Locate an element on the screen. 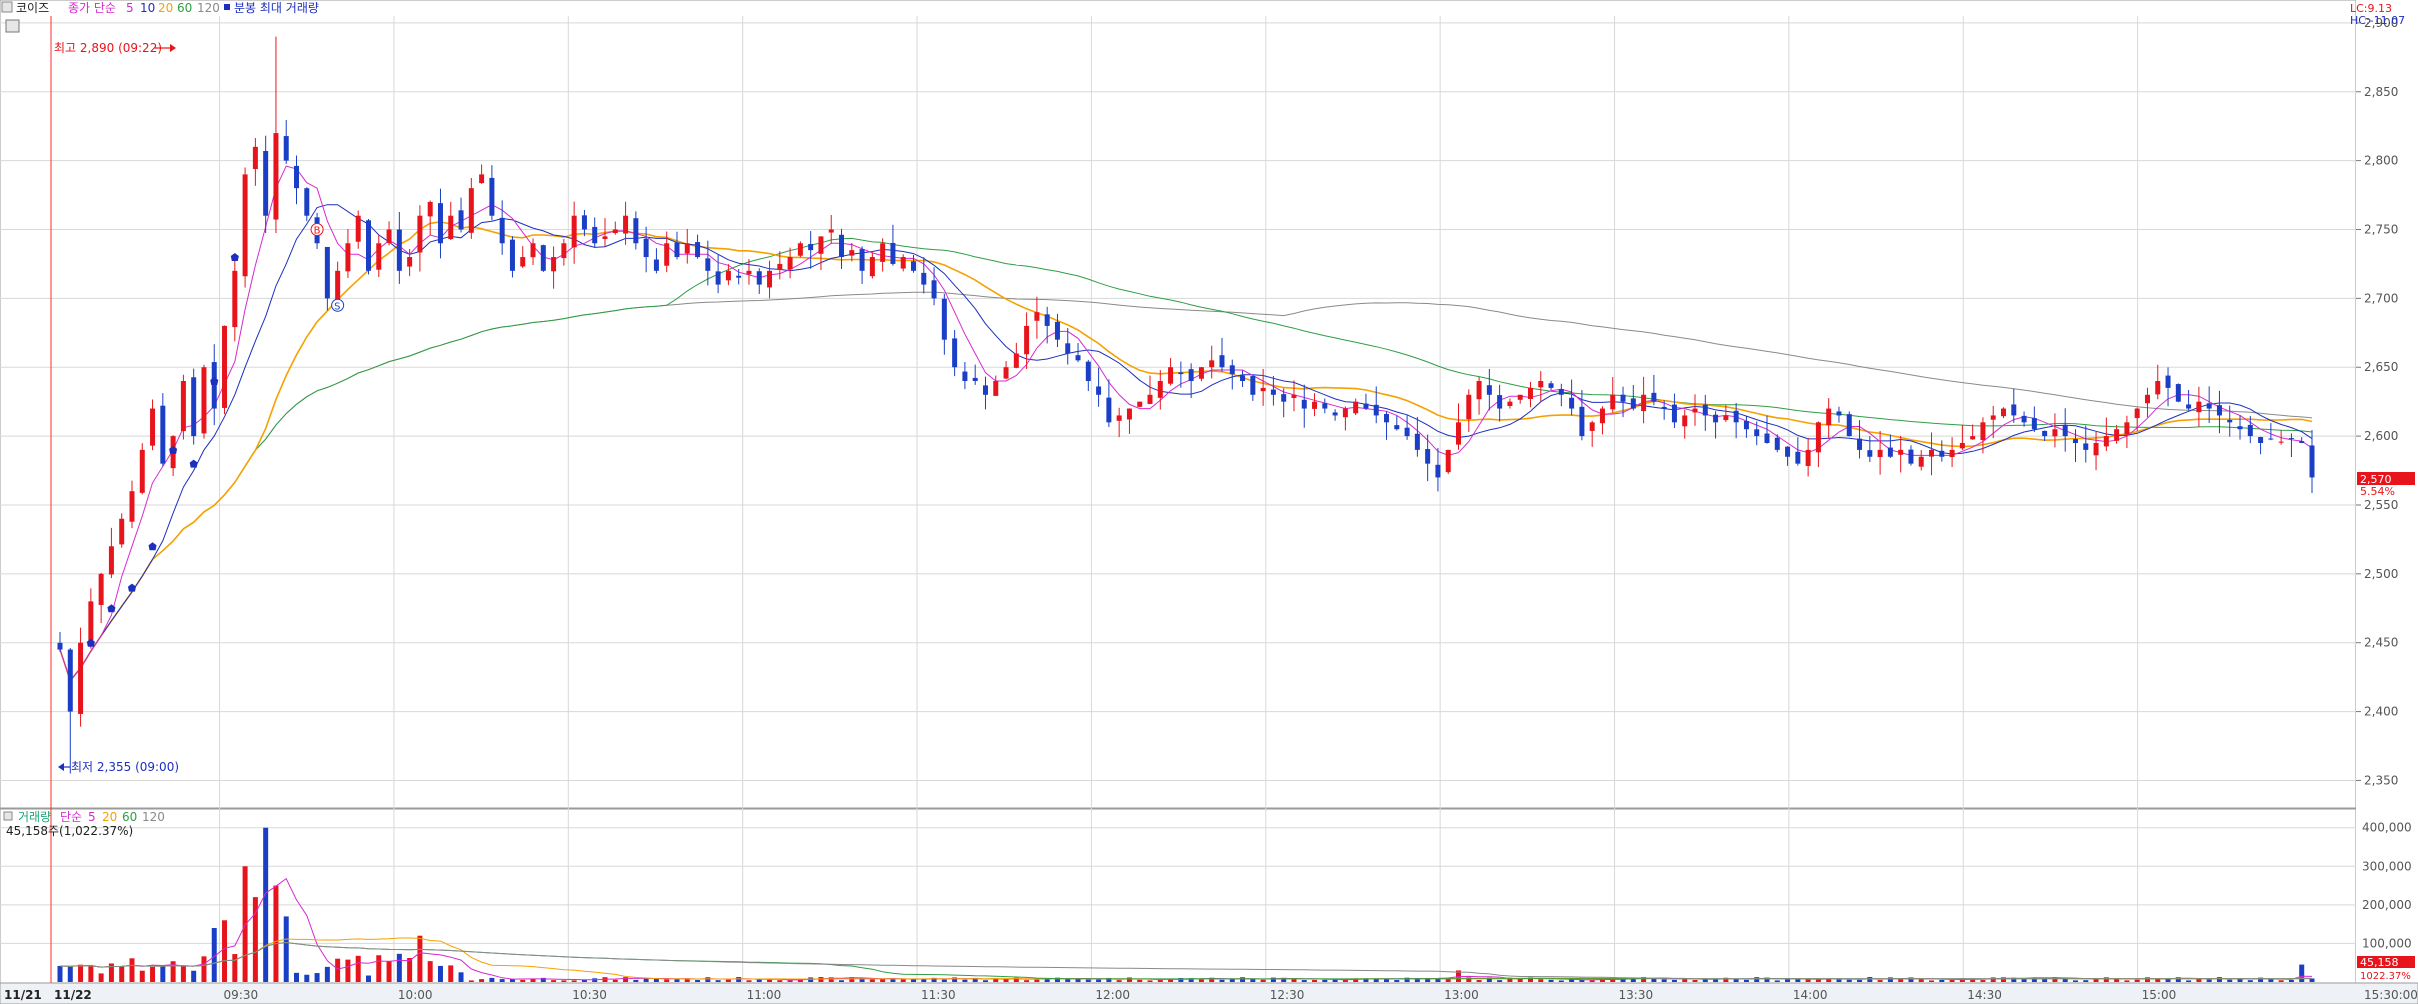 The height and width of the screenshot is (1004, 2418). price-axis-area is located at coordinates (2387, 502).